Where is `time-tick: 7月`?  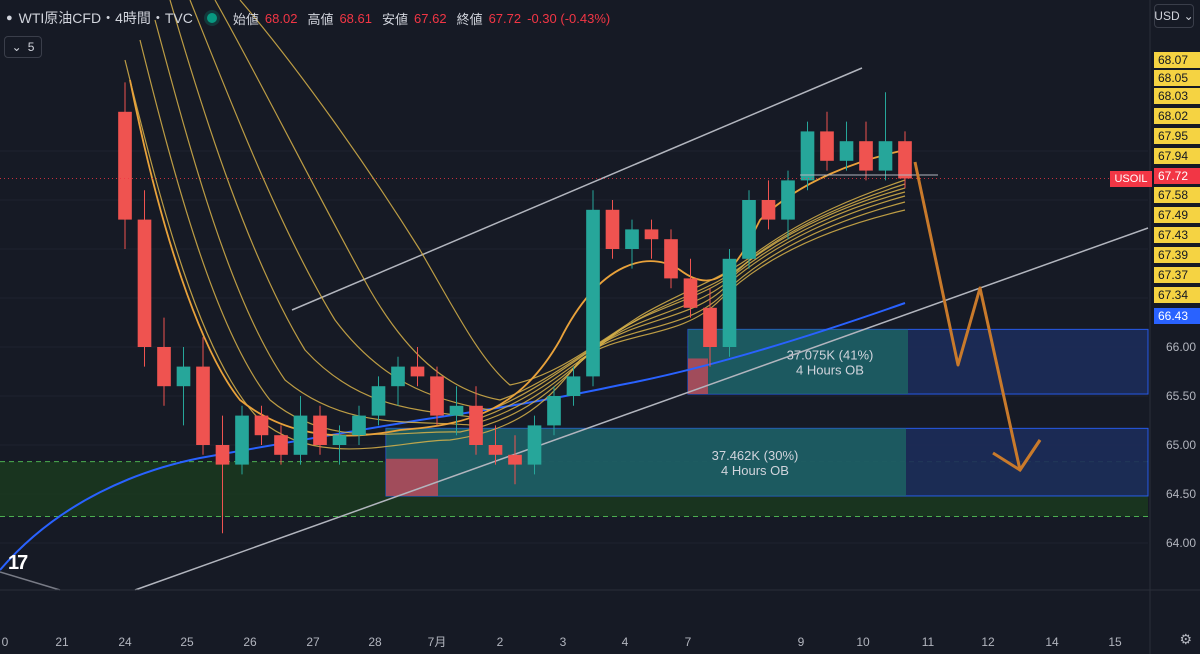
time-tick: 7月 is located at coordinates (437, 642).